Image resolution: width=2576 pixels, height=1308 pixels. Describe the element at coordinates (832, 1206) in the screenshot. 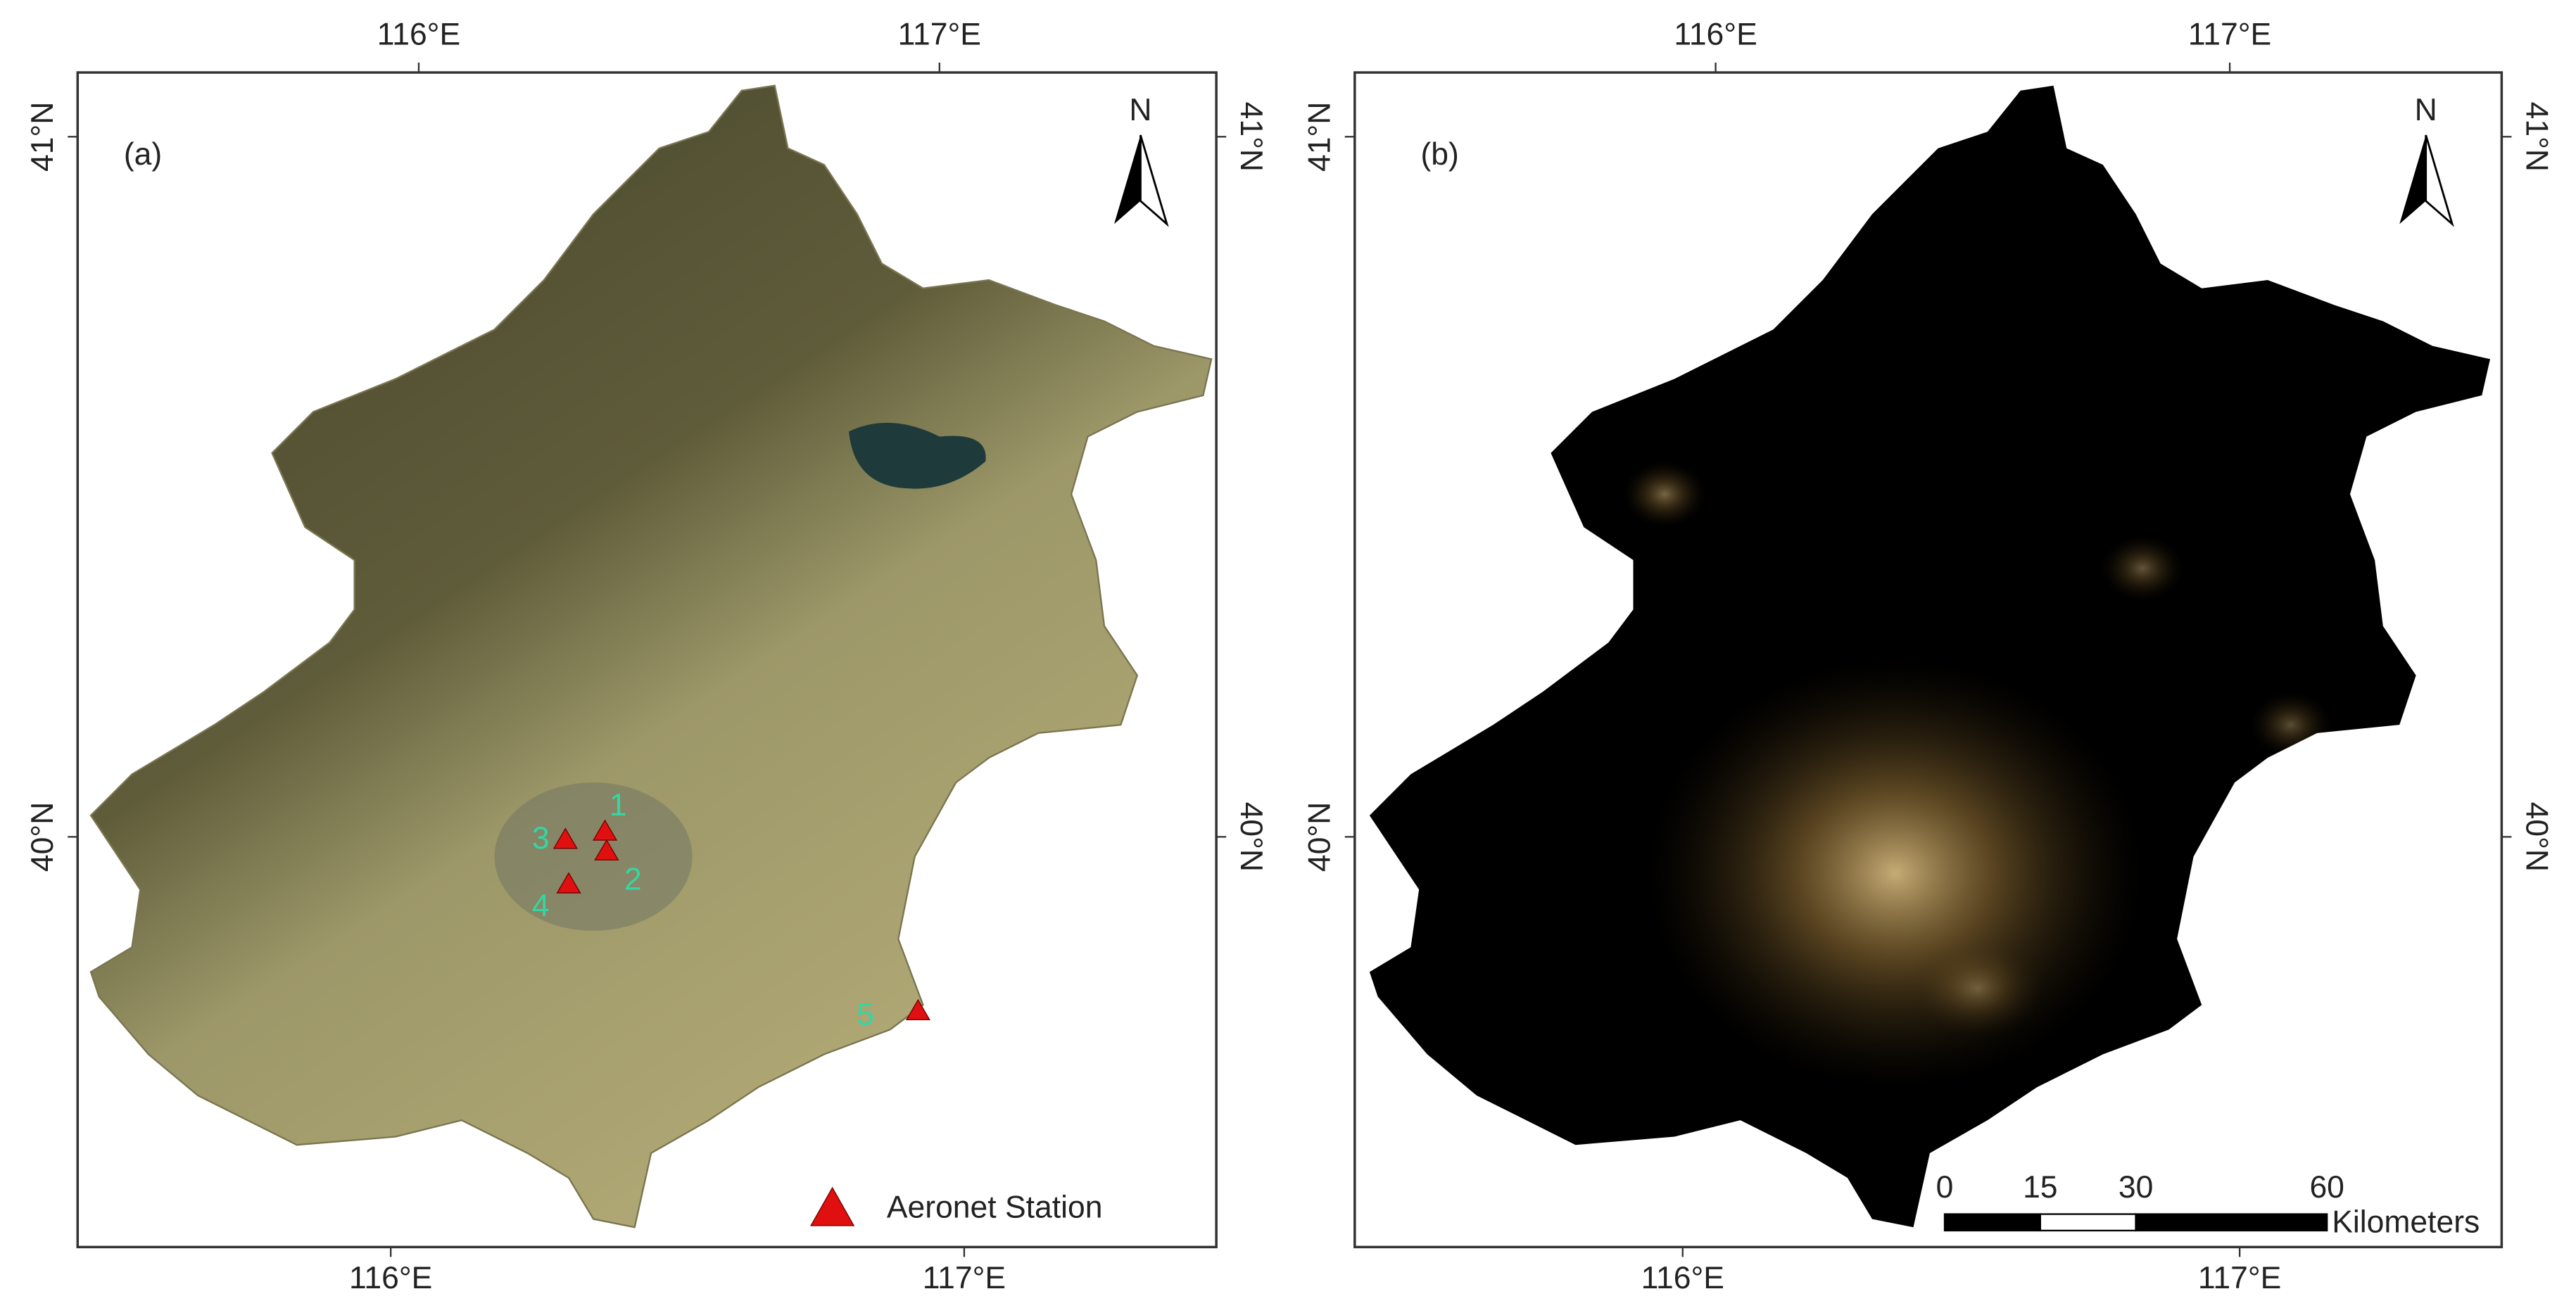

I see `legend-marker` at that location.